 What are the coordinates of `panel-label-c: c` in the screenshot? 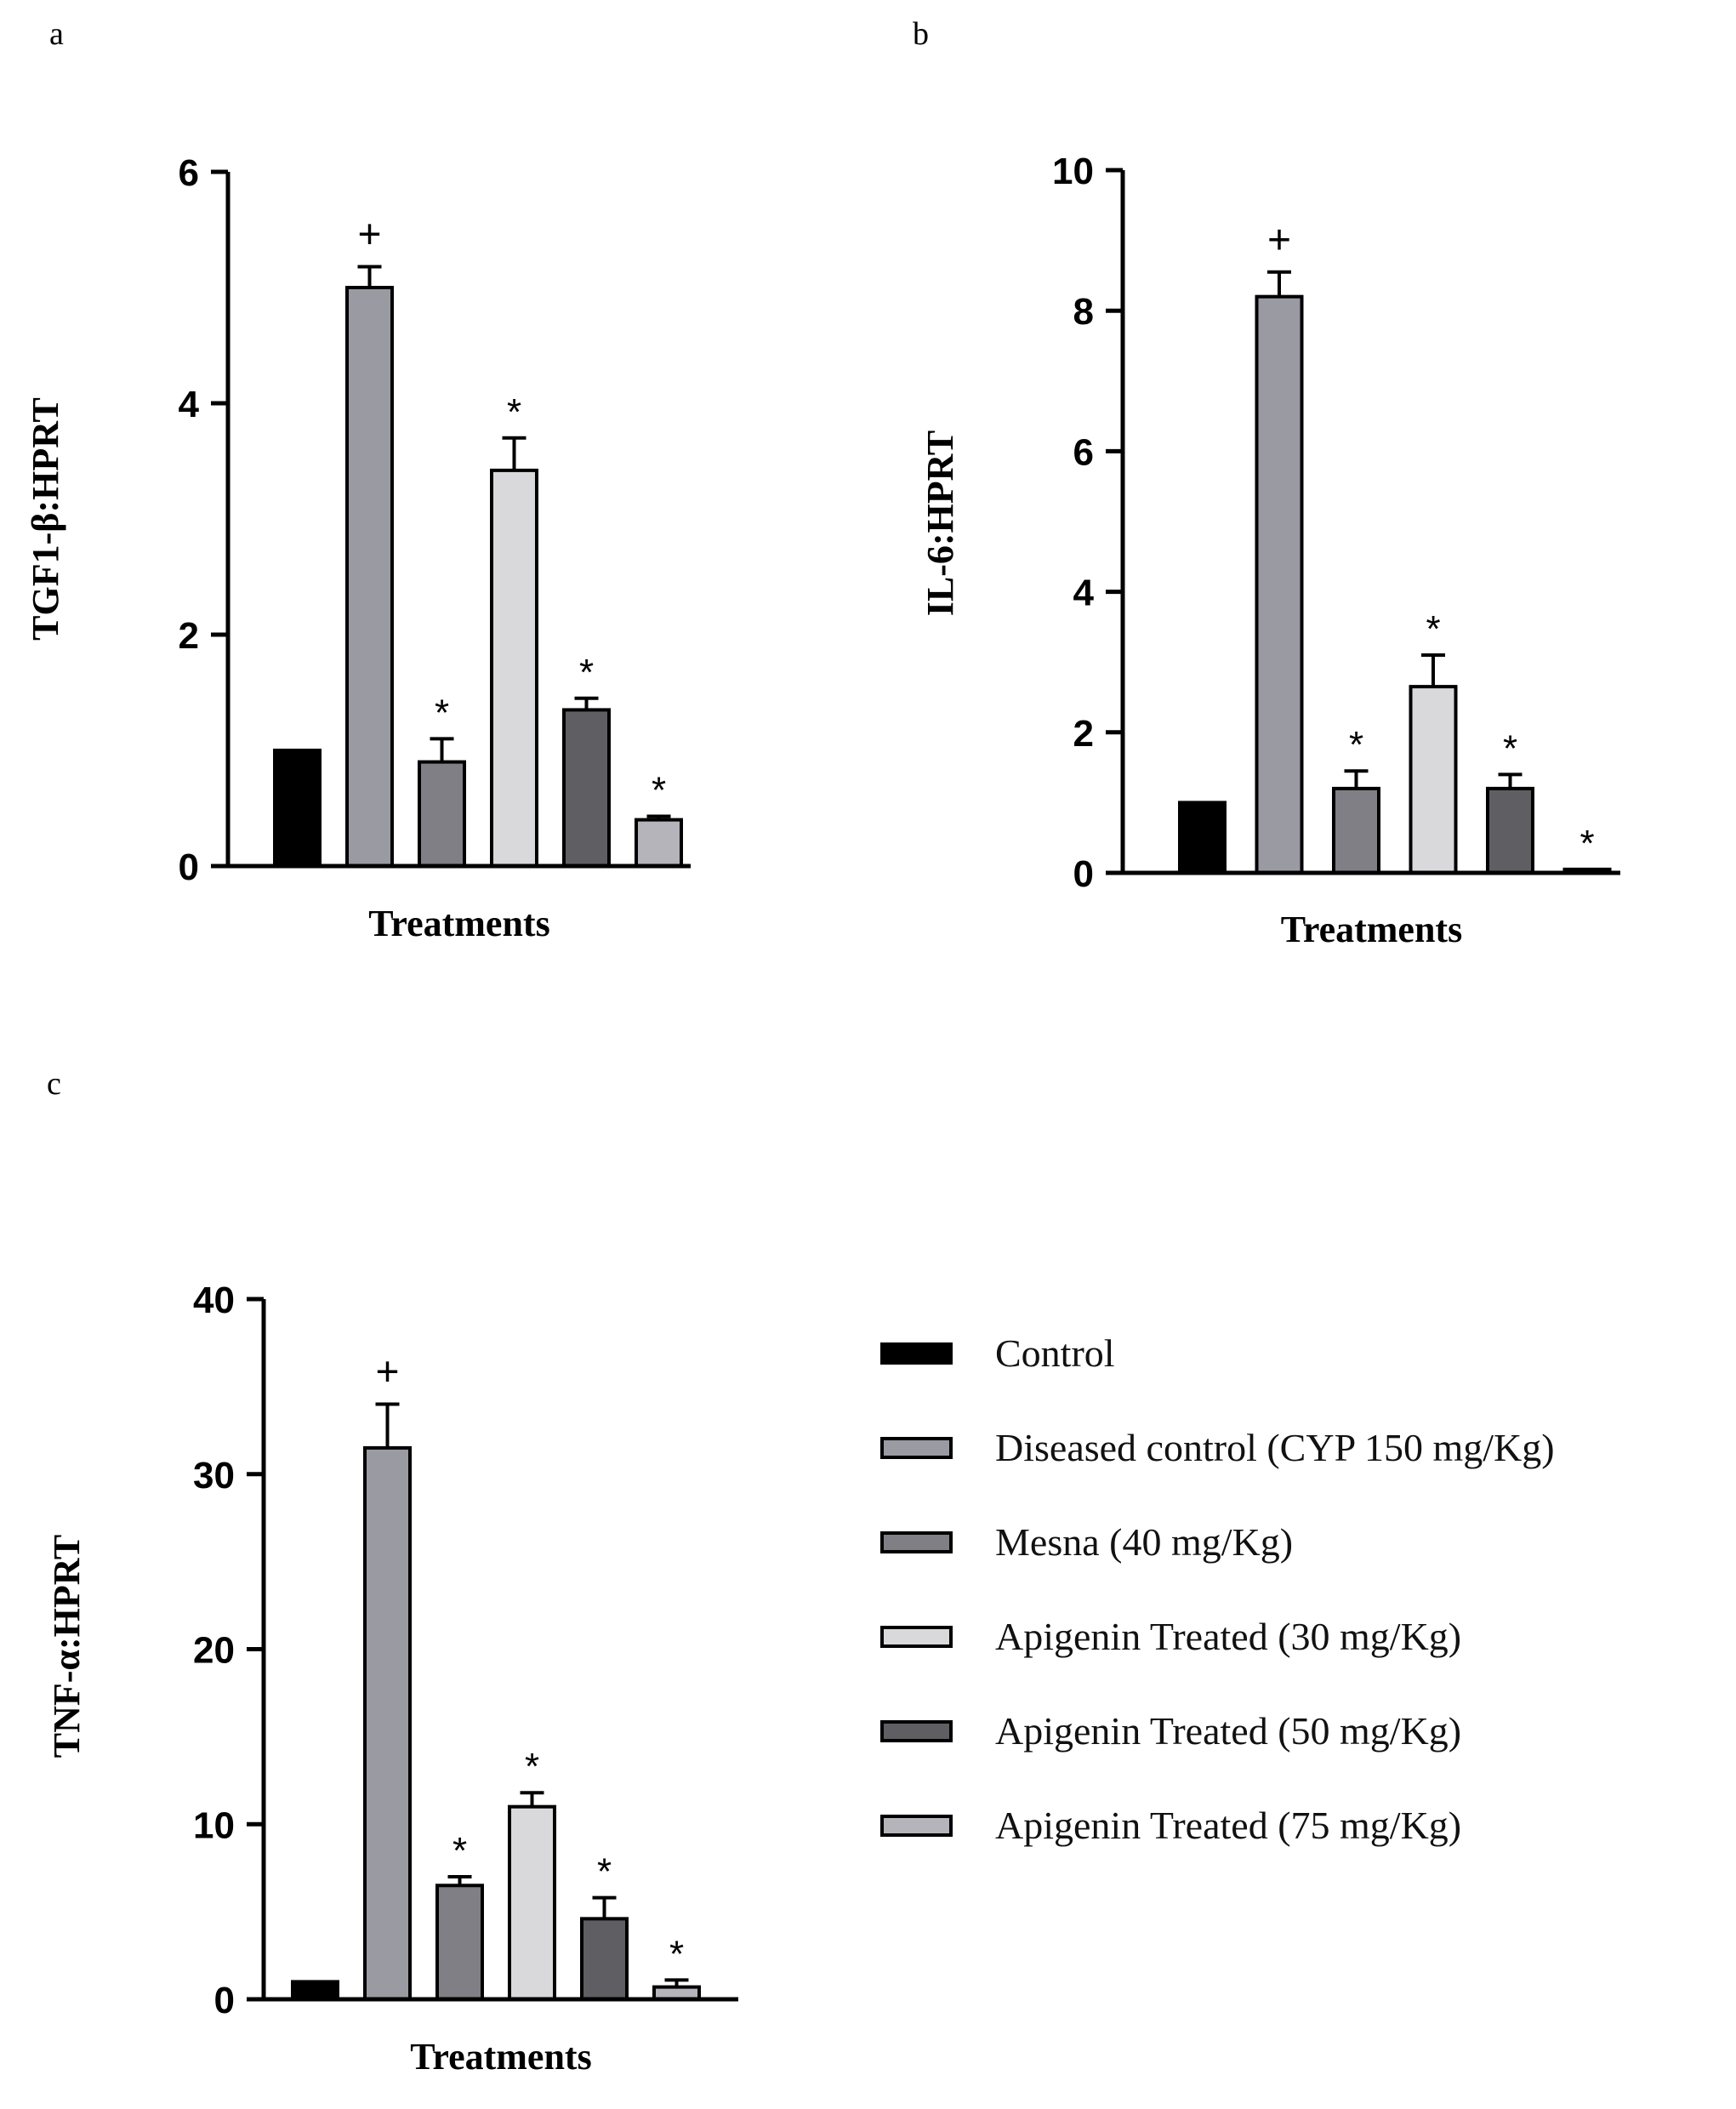 It's located at (54, 1084).